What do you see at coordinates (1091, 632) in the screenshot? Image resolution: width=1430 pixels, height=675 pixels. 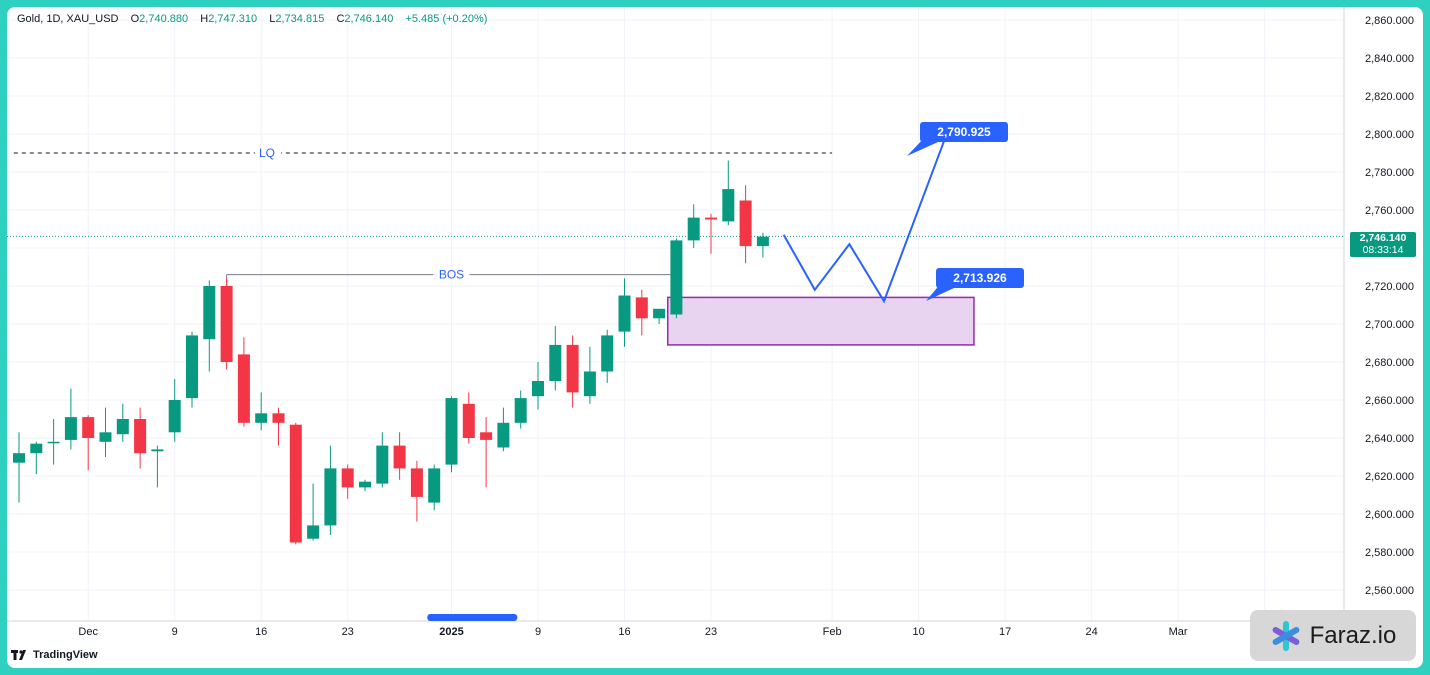 I see `time-tick-label: 24` at bounding box center [1091, 632].